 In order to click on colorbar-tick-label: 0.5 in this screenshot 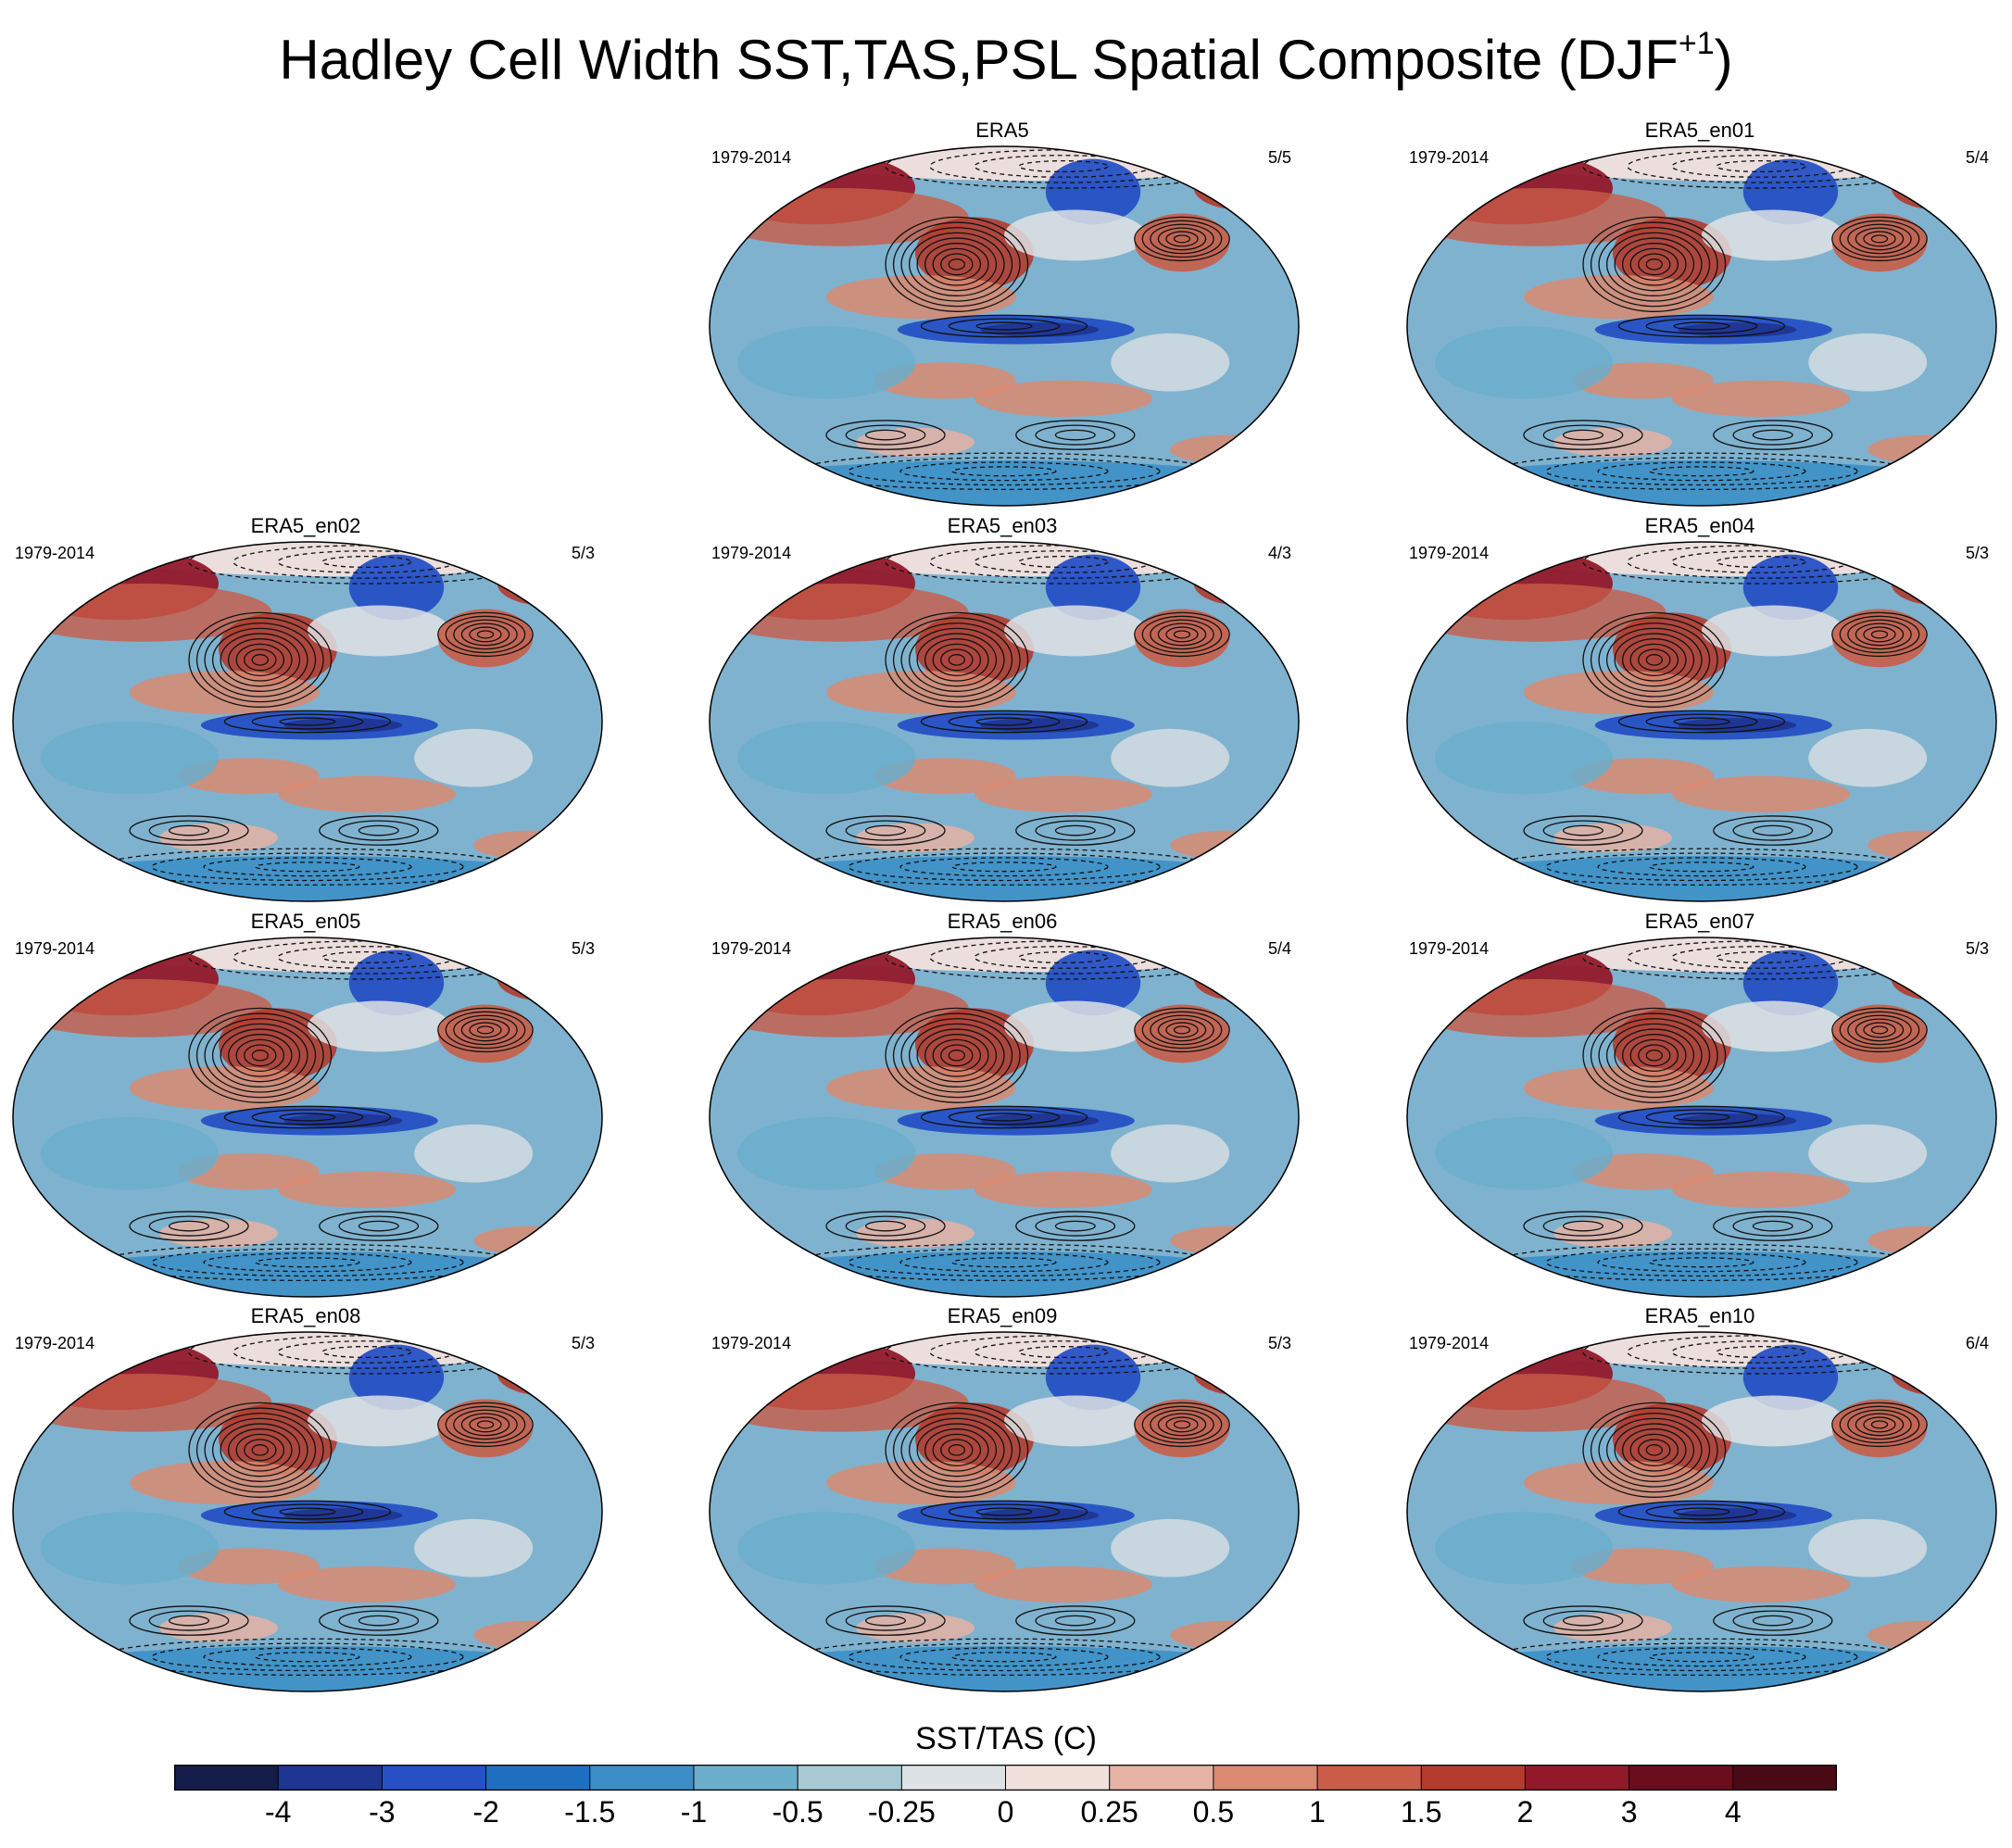, I will do `click(1213, 1812)`.